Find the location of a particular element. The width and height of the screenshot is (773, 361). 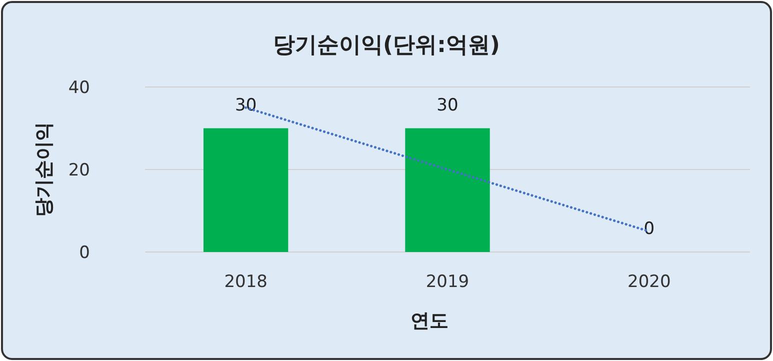

x-axis-title: 연도 is located at coordinates (429, 321).